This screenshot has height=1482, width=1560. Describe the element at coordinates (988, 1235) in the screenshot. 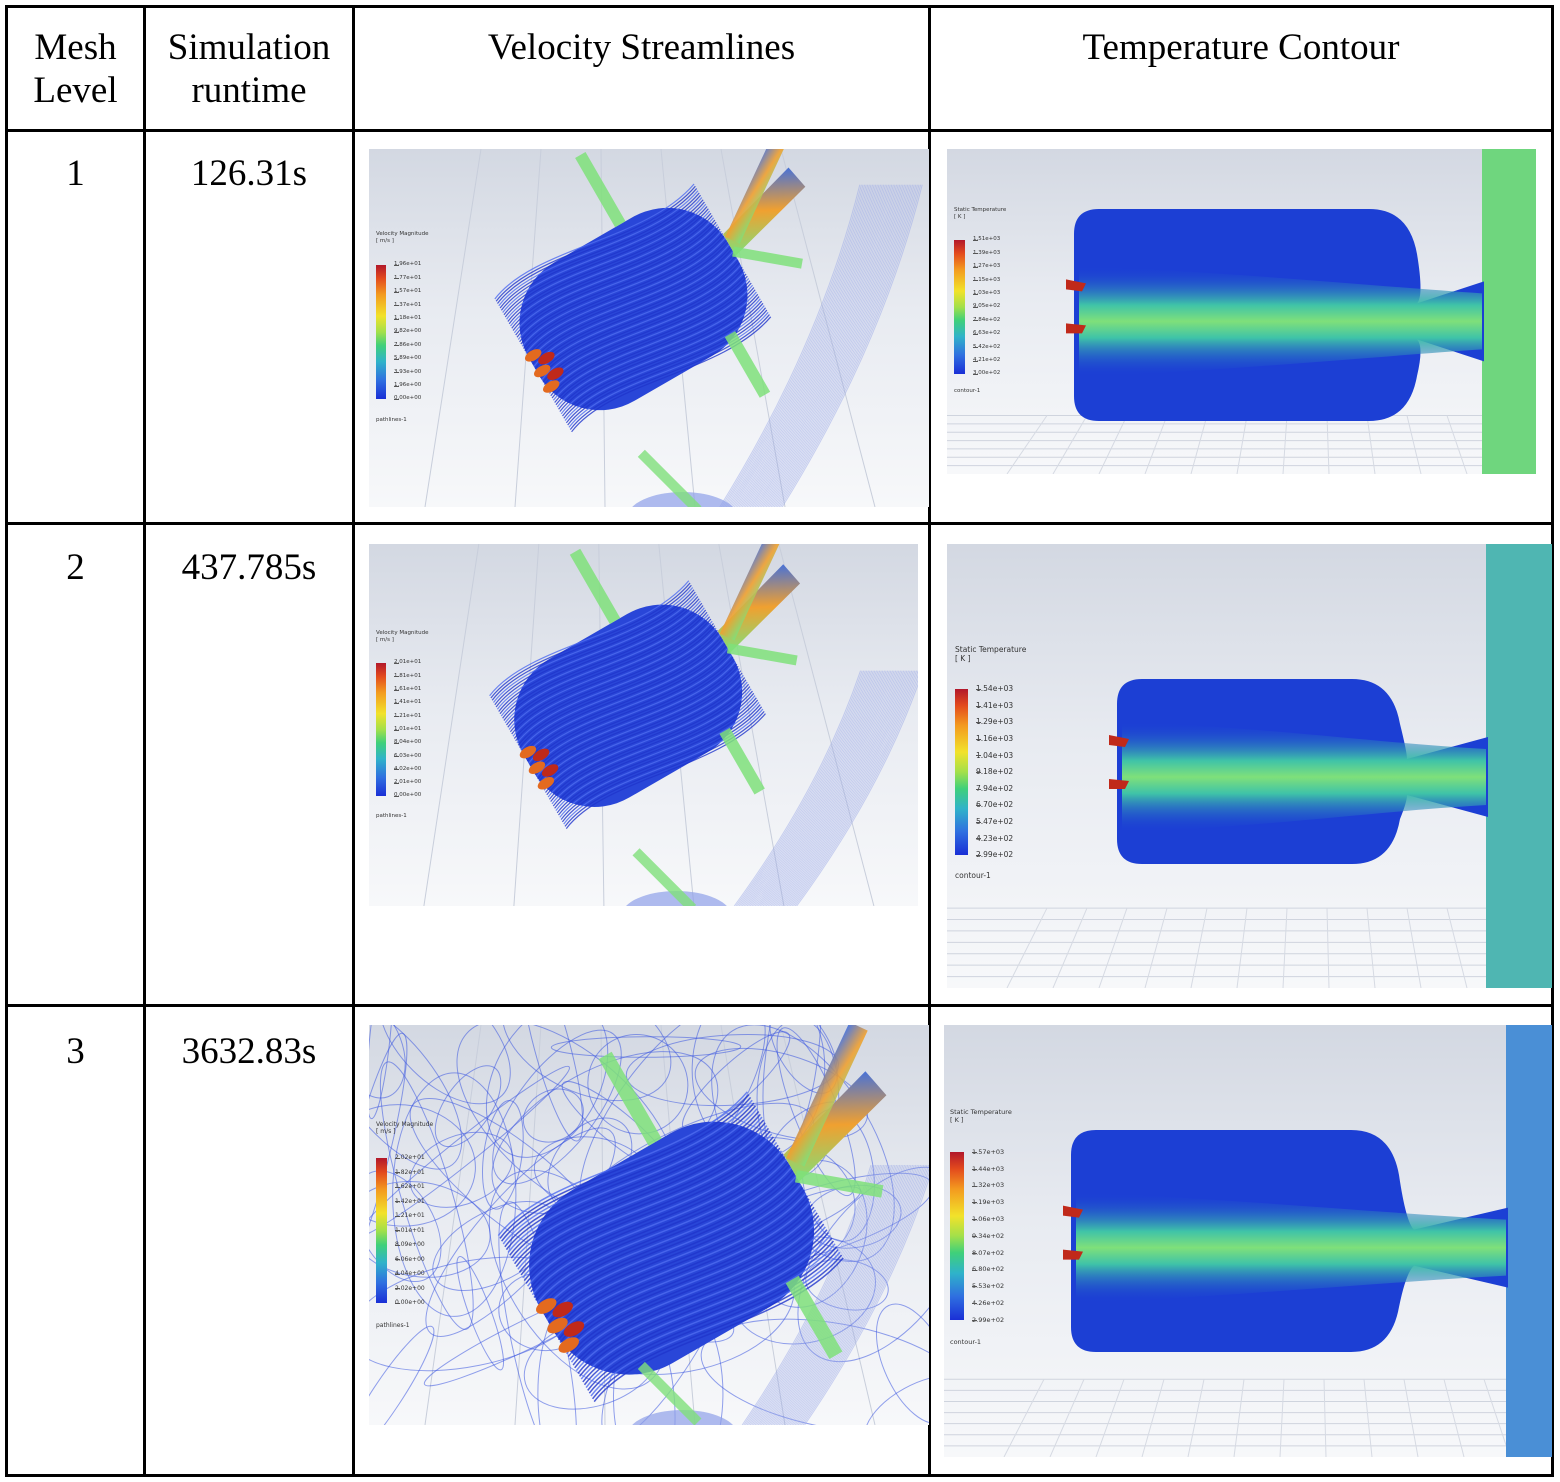

I see `legend-tick-label: 9.34e+02` at that location.